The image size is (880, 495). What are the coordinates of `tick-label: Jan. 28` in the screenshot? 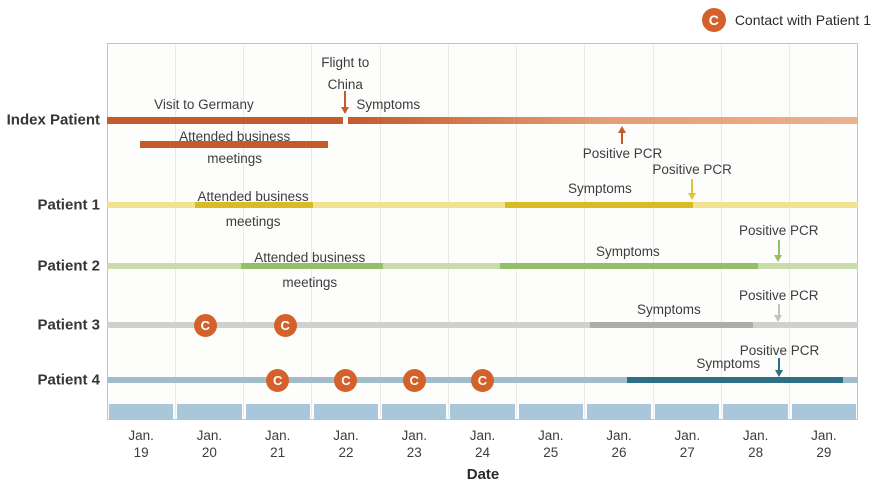 It's located at (755, 444).